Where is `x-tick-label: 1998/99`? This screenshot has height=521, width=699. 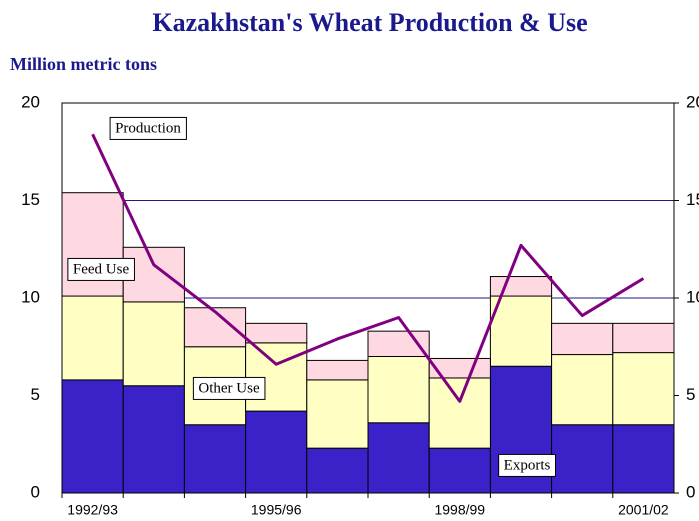
x-tick-label: 1998/99 is located at coordinates (459, 510).